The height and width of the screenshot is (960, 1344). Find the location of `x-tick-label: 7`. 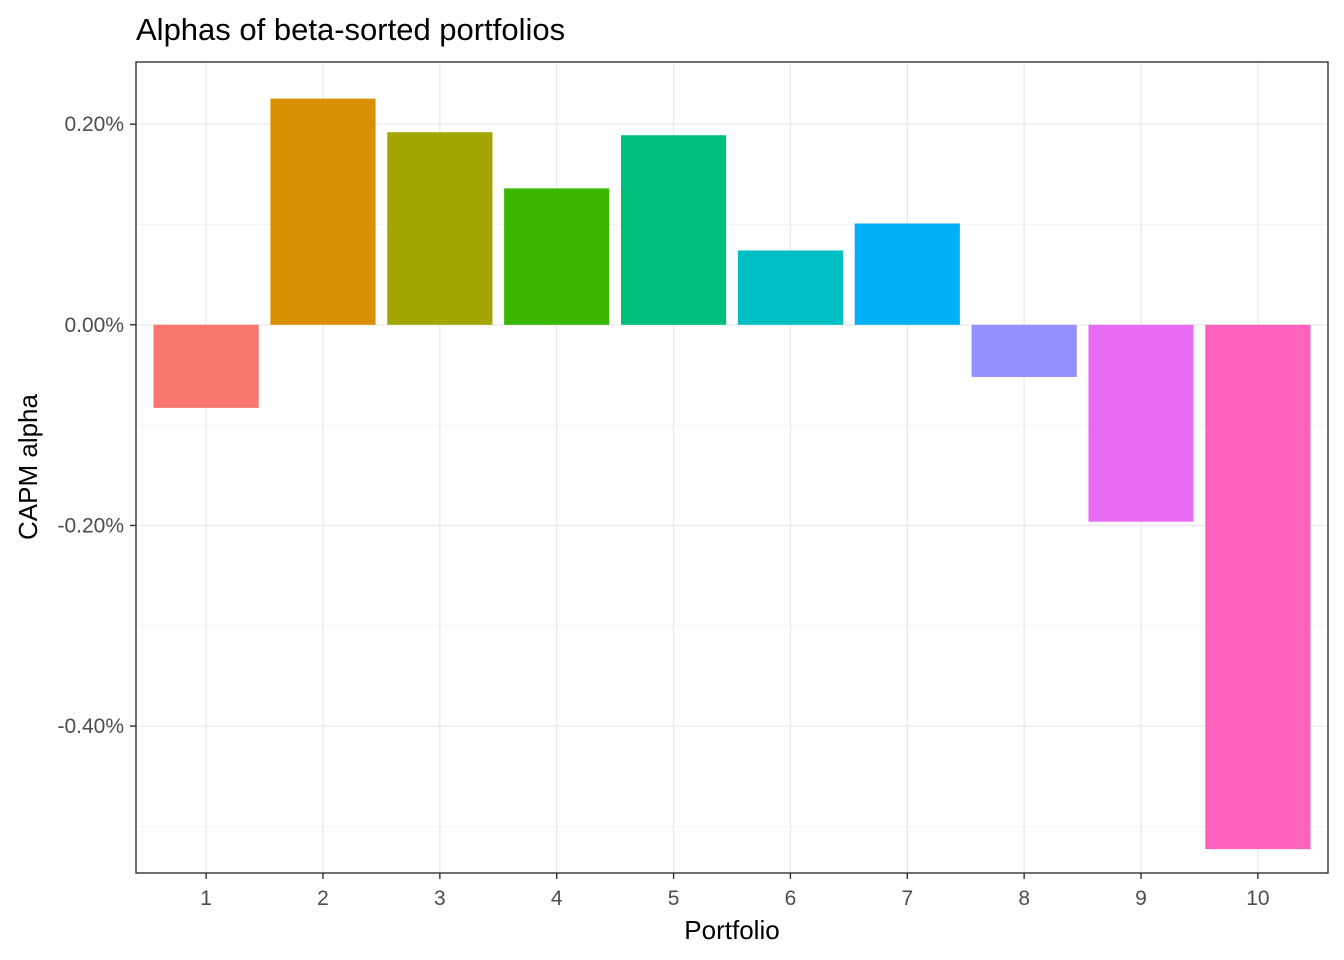

x-tick-label: 7 is located at coordinates (907, 898).